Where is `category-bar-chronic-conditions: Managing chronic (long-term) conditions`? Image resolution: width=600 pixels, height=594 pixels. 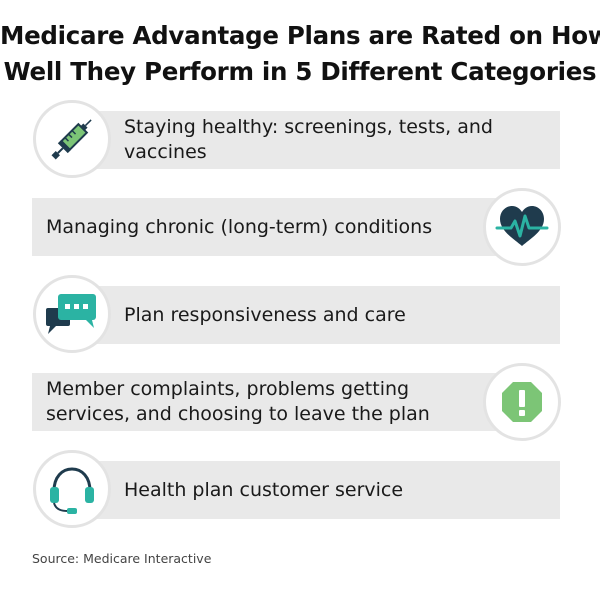 category-bar-chronic-conditions: Managing chronic (long-term) conditions is located at coordinates (282, 227).